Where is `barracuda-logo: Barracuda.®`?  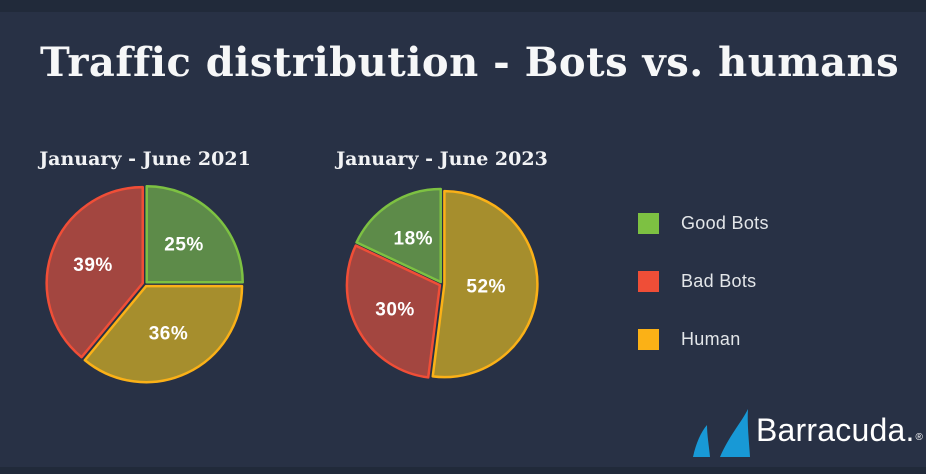
barracuda-logo: Barracuda.® is located at coordinates (806, 432).